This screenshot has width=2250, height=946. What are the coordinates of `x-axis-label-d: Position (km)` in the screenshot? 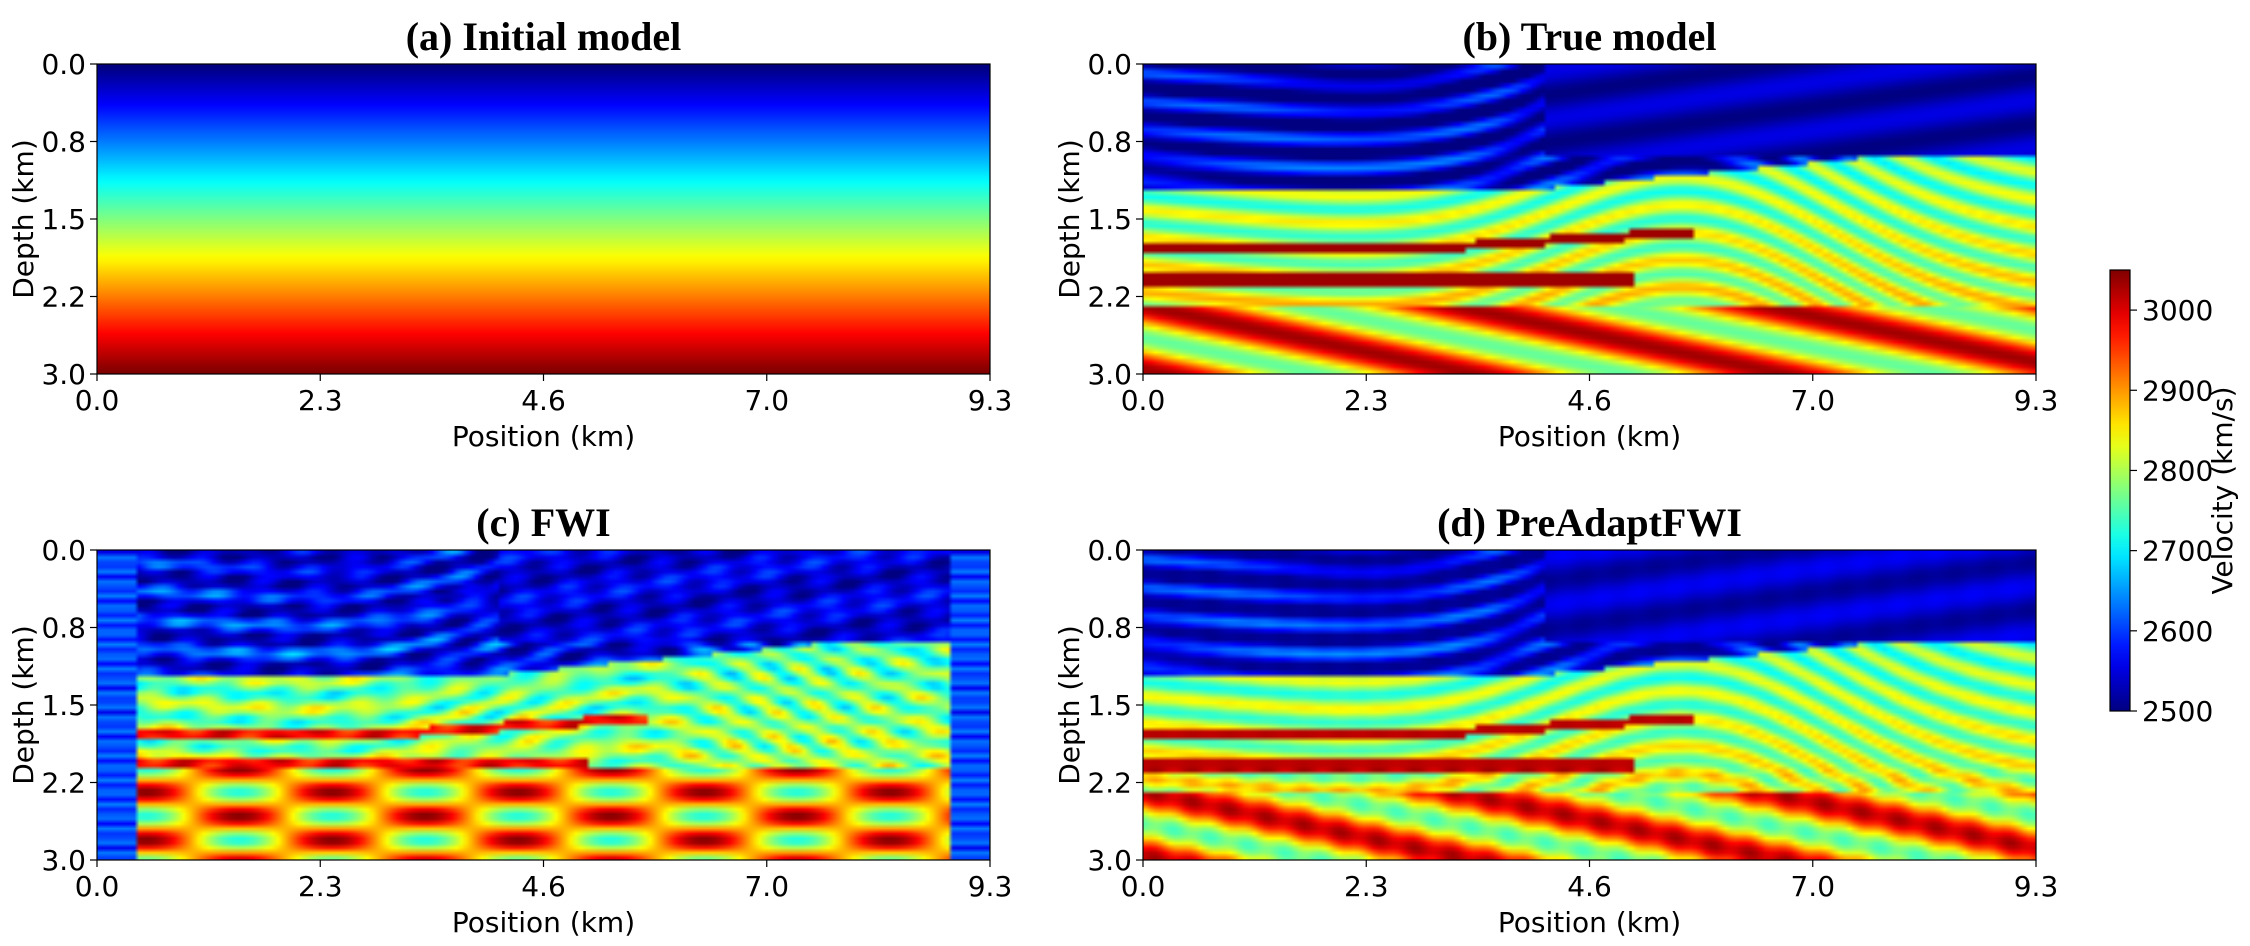 It's located at (1589, 922).